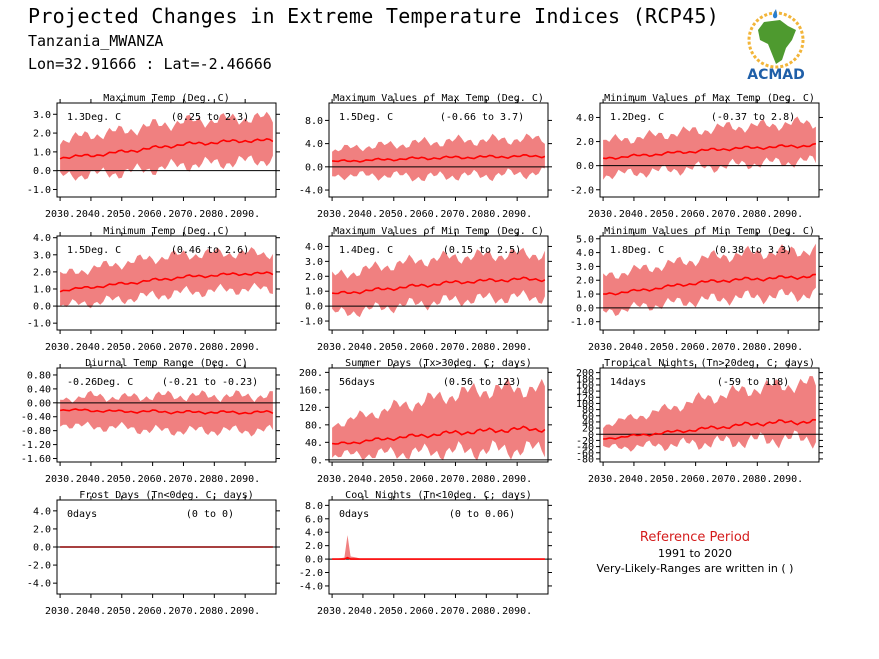  I want to click on y-tick-label: -1.60, so click(36, 459).